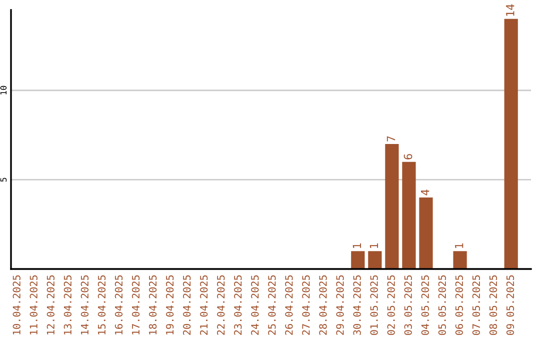 The image size is (540, 340). I want to click on x-tick-label: 07.05.2025, so click(476, 305).